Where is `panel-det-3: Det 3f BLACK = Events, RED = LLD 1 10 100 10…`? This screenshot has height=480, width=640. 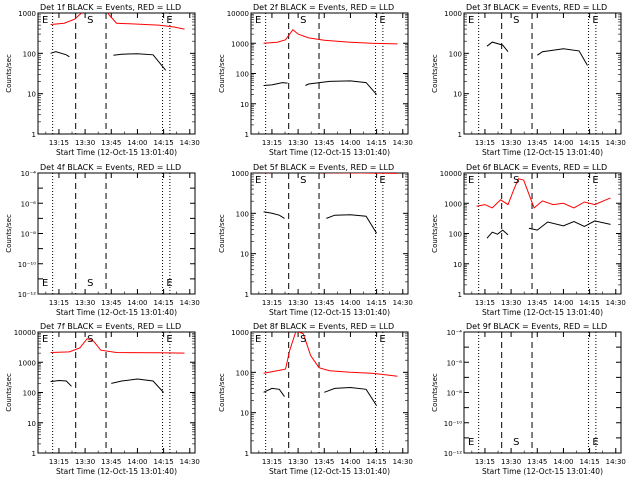
panel-det-3: Det 3f BLACK = Events, RED = LLD 1 10 100 10… is located at coordinates (528, 80).